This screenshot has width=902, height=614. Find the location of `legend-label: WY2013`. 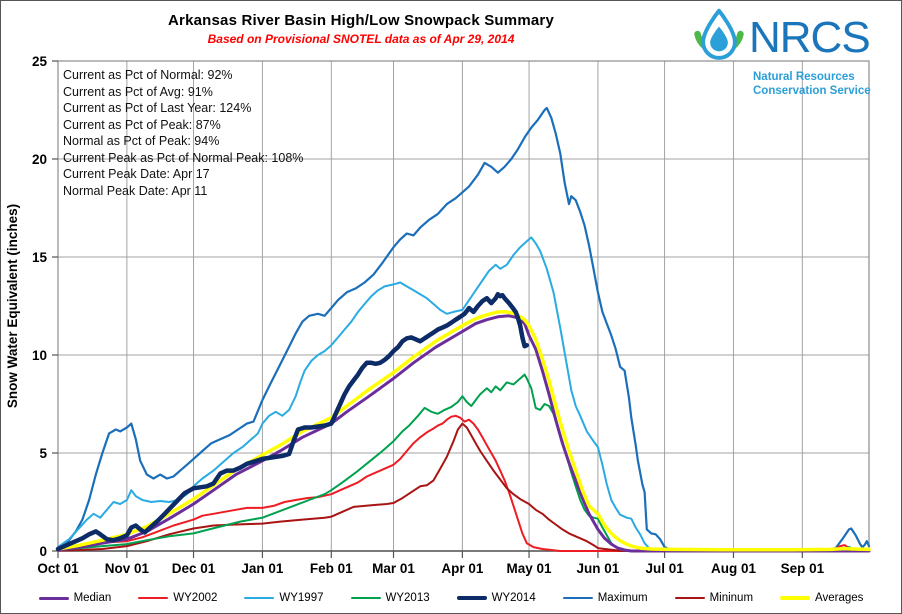

legend-label: WY2013 is located at coordinates (407, 598).